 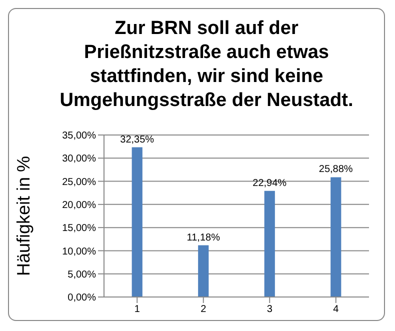 What do you see at coordinates (23, 216) in the screenshot?
I see `y-axis-title: Häufigkeit in %` at bounding box center [23, 216].